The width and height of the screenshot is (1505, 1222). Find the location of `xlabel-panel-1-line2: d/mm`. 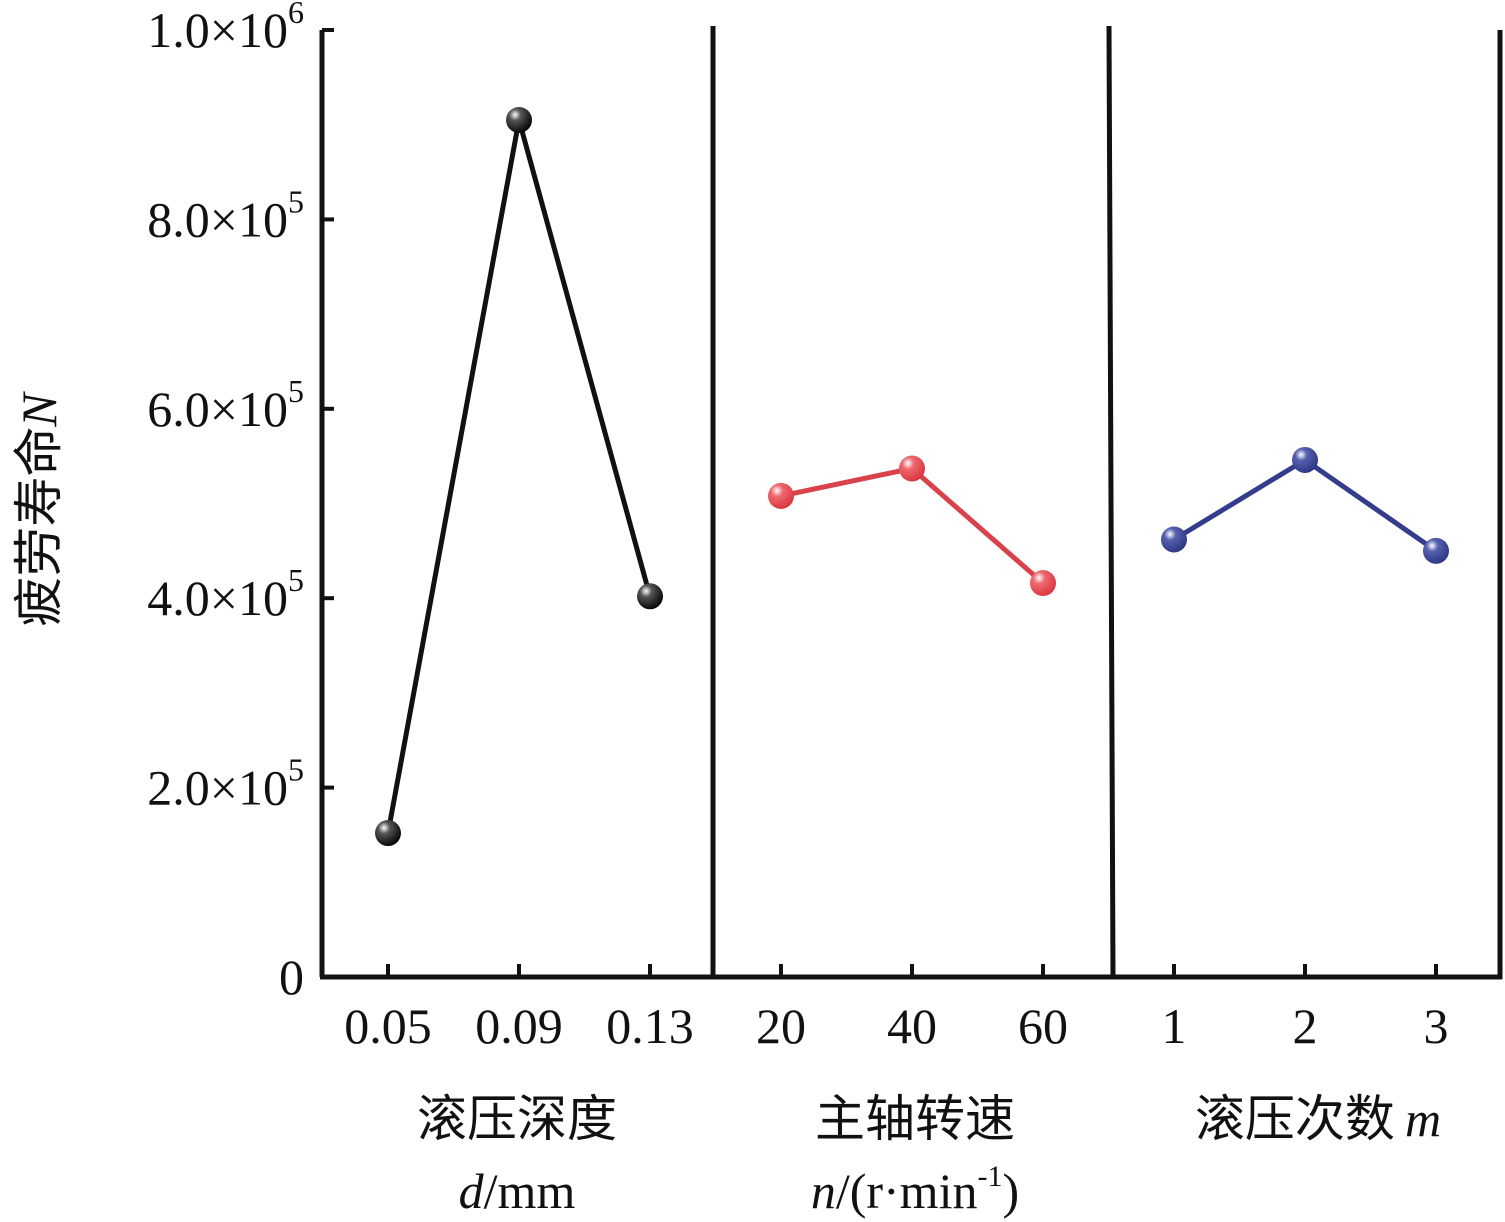

xlabel-panel-1-line2: d/mm is located at coordinates (517, 1191).